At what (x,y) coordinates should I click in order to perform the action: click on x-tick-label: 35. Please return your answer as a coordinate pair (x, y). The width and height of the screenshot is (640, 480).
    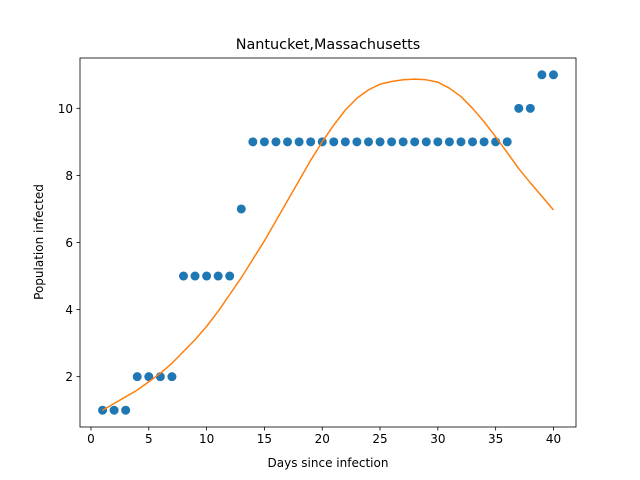
    Looking at the image, I should click on (495, 439).